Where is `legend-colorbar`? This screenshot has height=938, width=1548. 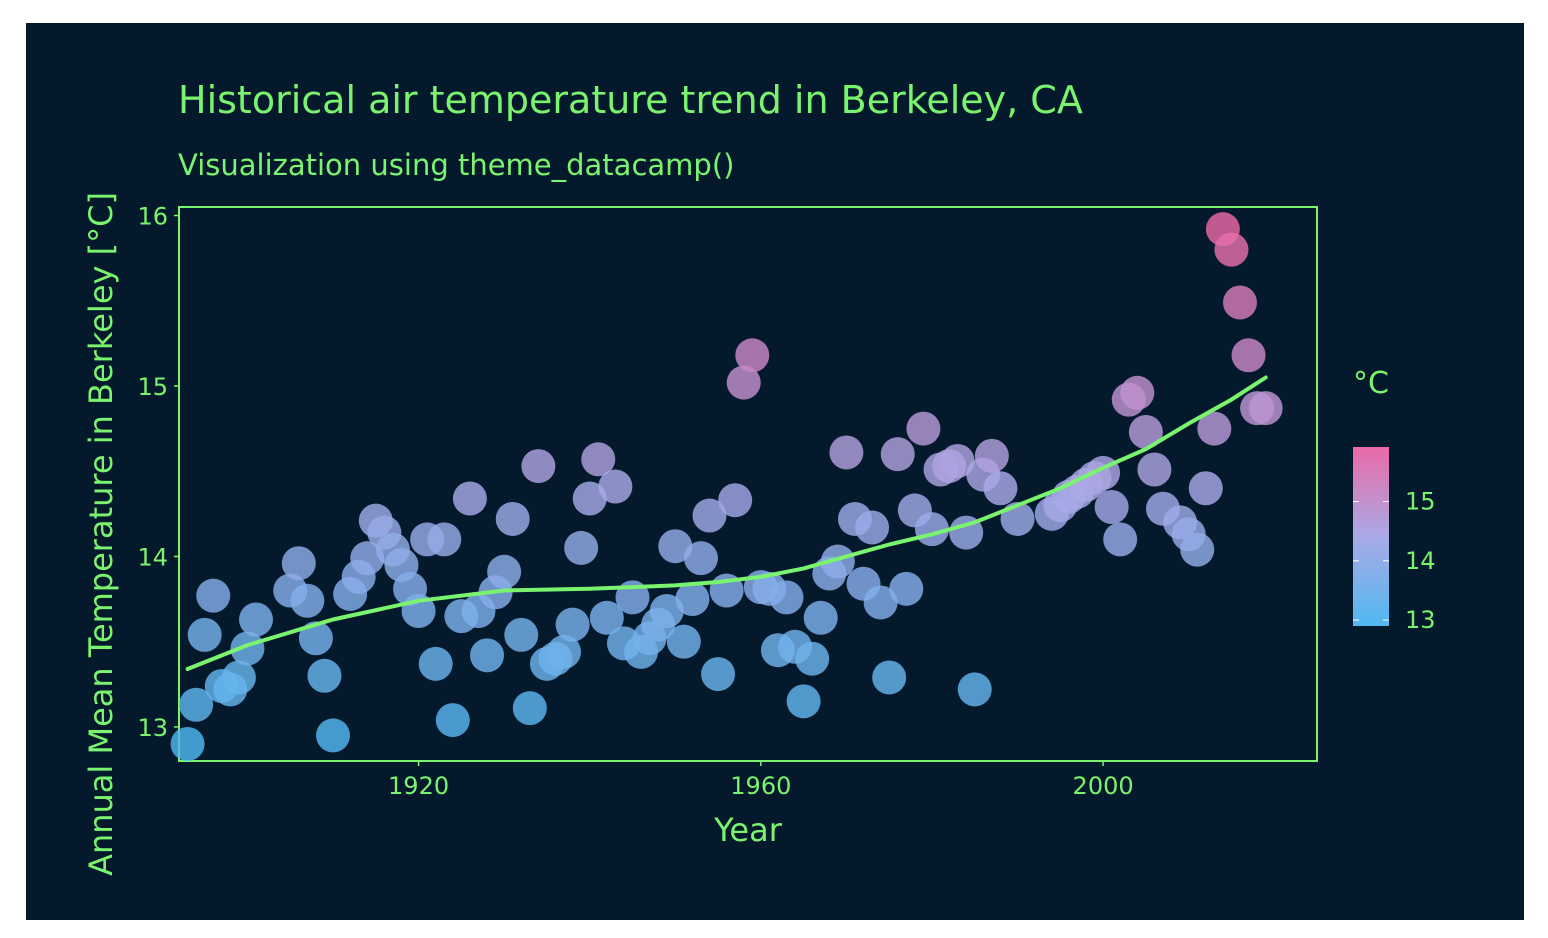 legend-colorbar is located at coordinates (1371, 536).